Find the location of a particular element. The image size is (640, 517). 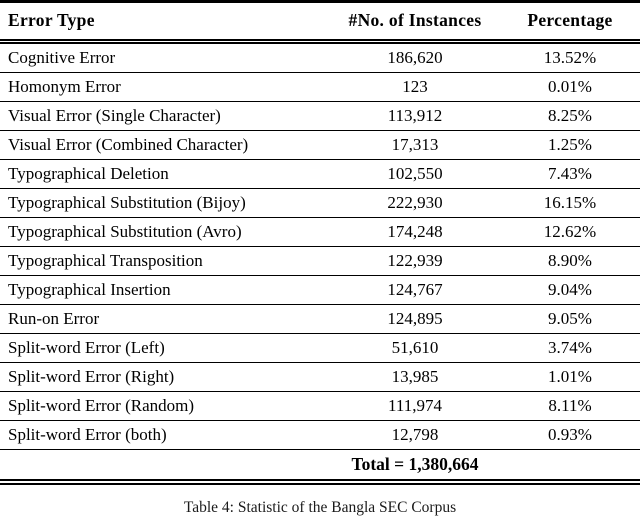

cell-error-type: Run-on Error is located at coordinates (165, 319).